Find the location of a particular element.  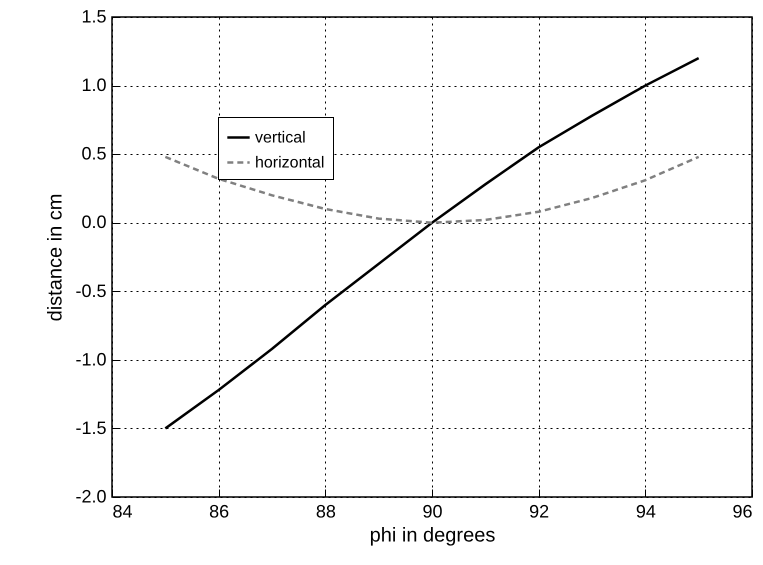

y-tick-label: -1.5 is located at coordinates (90, 428).